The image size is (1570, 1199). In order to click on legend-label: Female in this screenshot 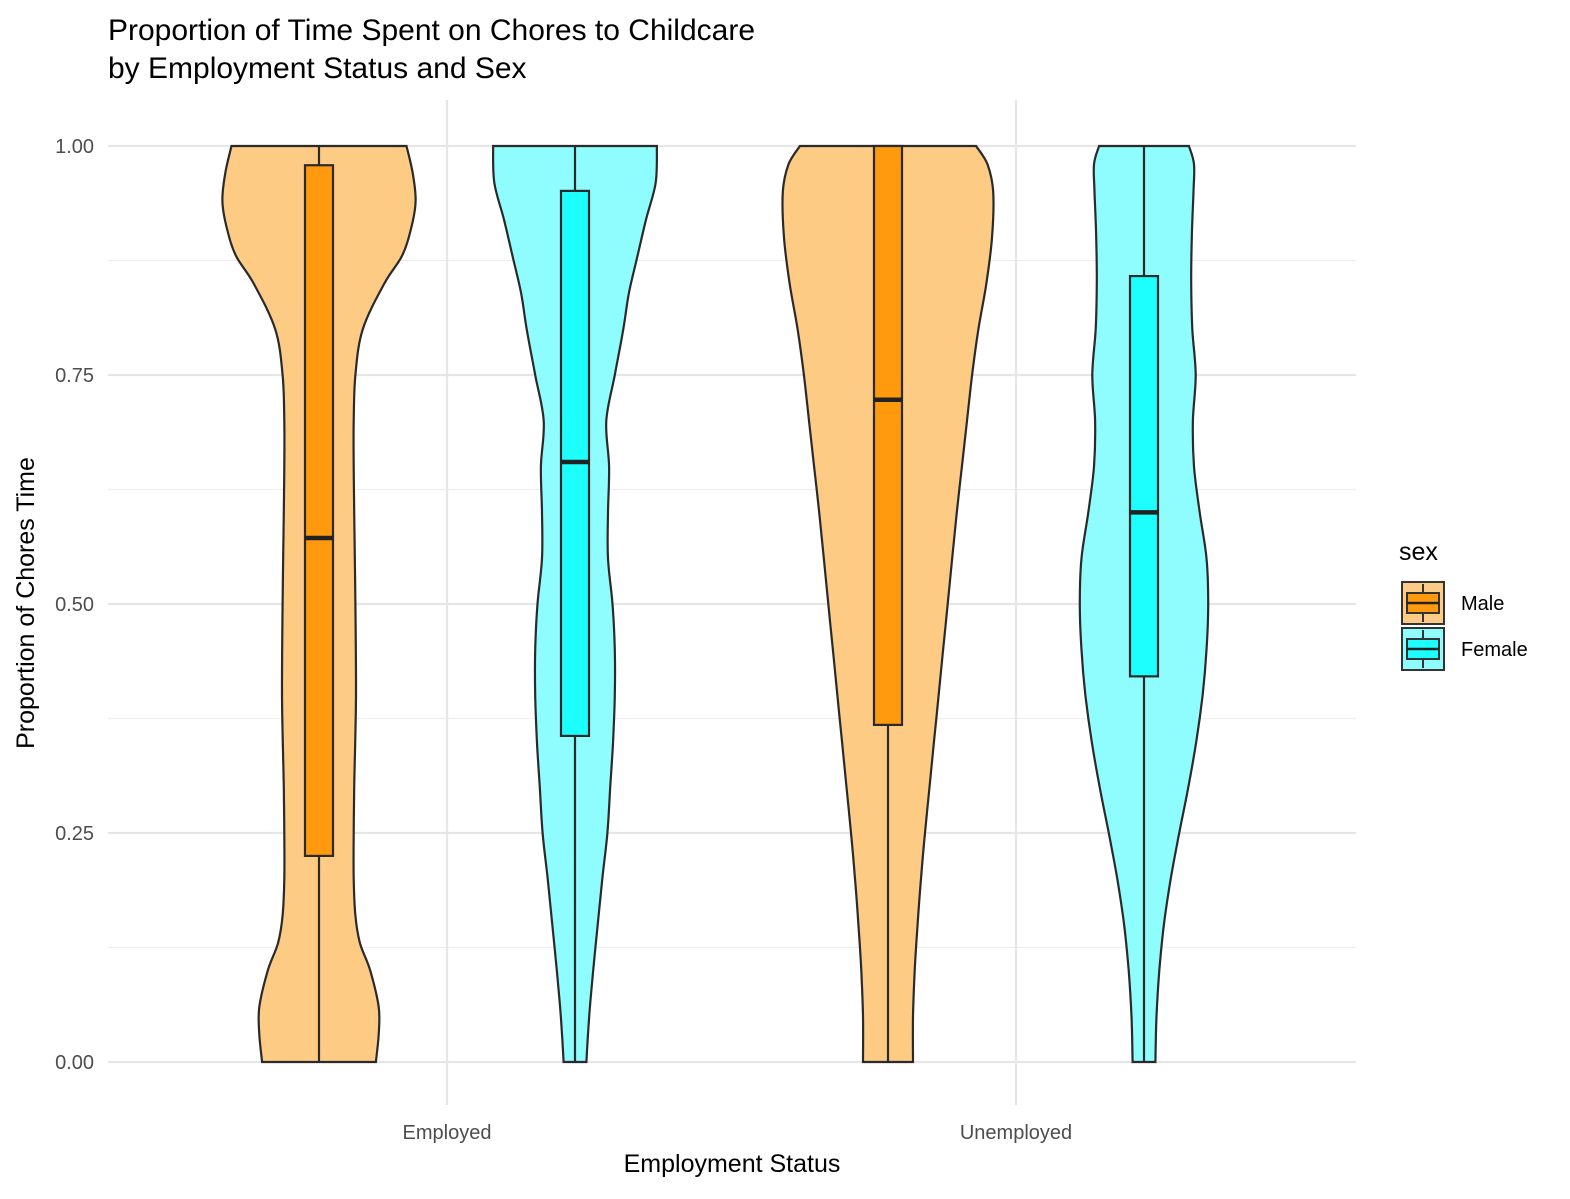, I will do `click(1494, 650)`.